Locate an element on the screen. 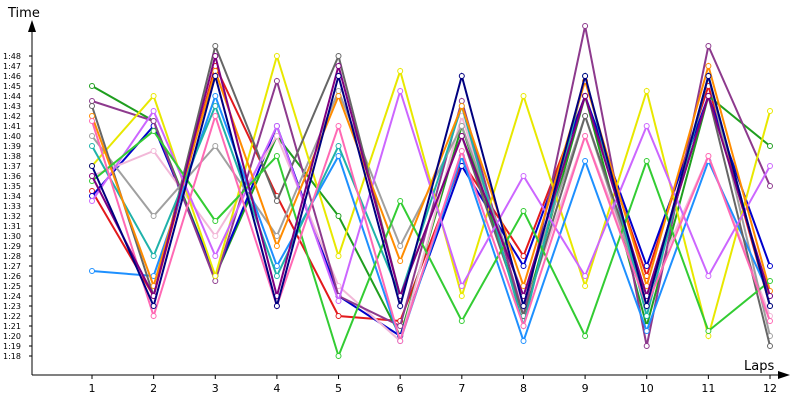  y-tick-label: 1:32 is located at coordinates (12, 216).